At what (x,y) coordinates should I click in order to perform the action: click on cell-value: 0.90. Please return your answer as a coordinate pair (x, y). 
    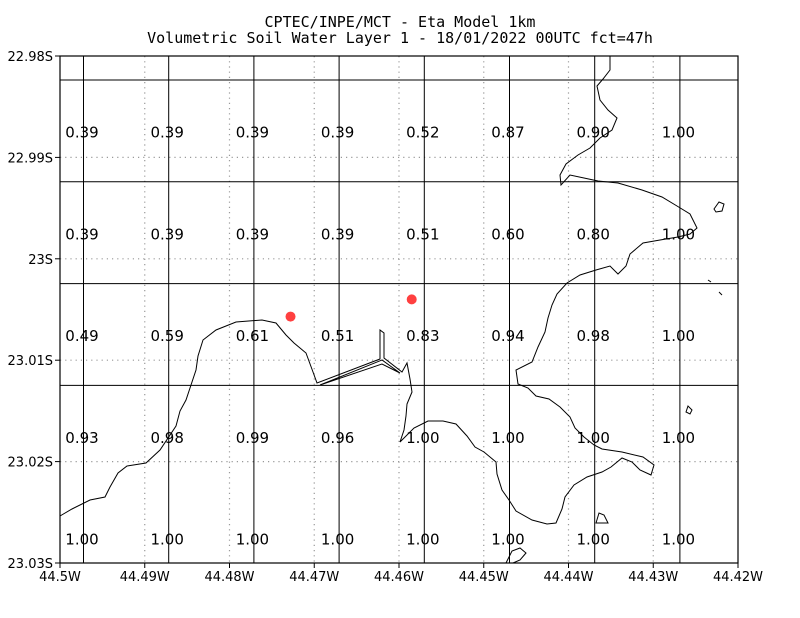
    Looking at the image, I should click on (592, 133).